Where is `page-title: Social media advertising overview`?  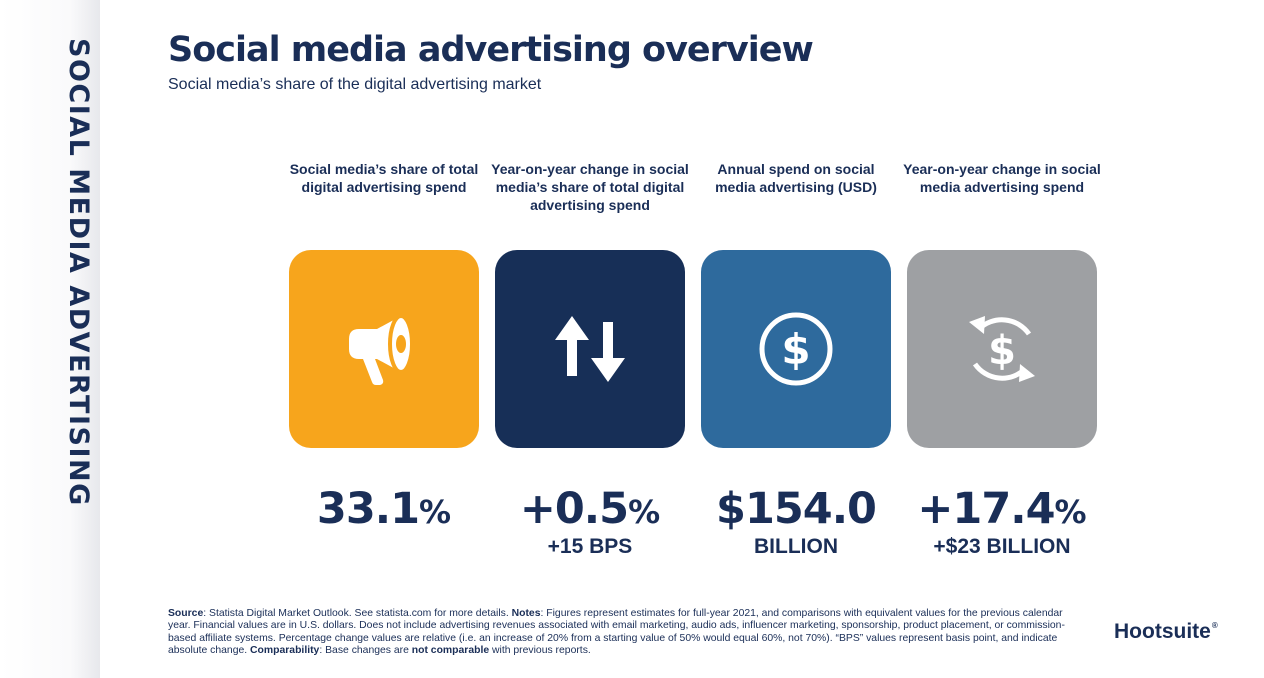 page-title: Social media advertising overview is located at coordinates (491, 50).